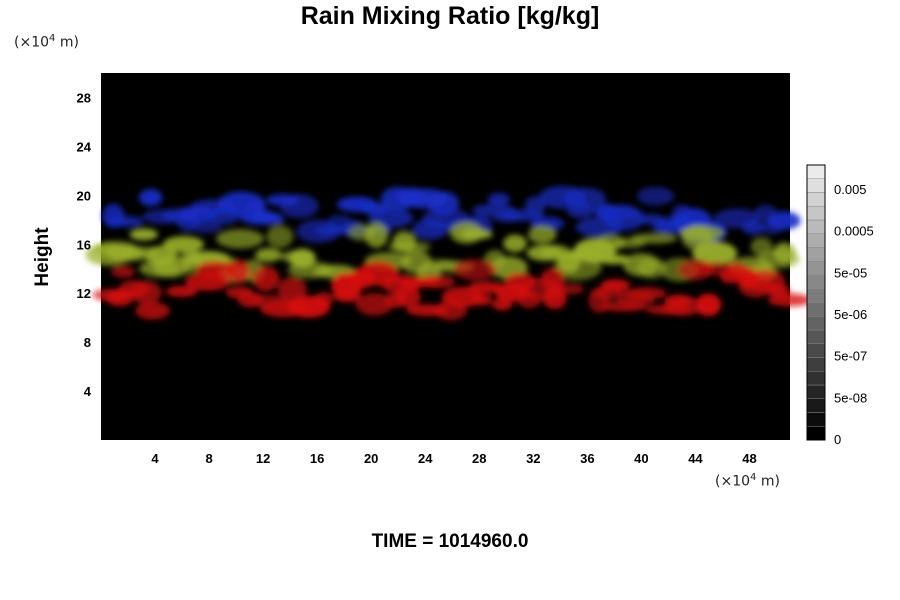 The height and width of the screenshot is (600, 900). Describe the element at coordinates (641, 458) in the screenshot. I see `x-tick-label: 40` at that location.